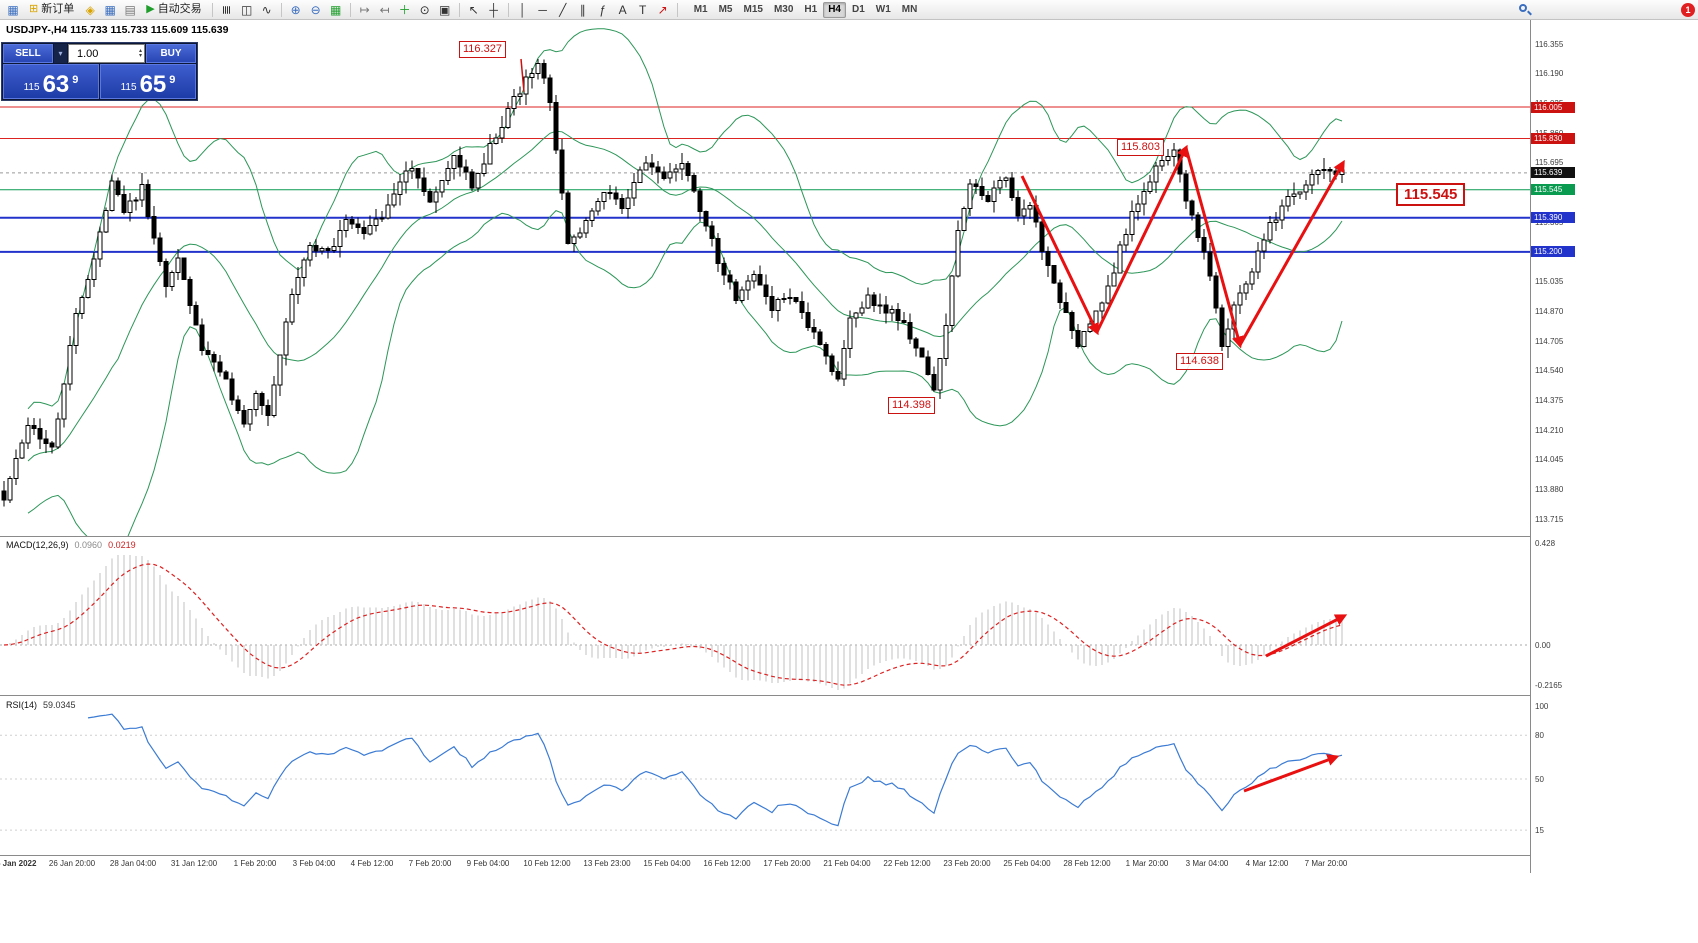 This screenshot has height=943, width=1698. What do you see at coordinates (1140, 147) in the screenshot?
I see `price-annotation-115-803: 115.803` at bounding box center [1140, 147].